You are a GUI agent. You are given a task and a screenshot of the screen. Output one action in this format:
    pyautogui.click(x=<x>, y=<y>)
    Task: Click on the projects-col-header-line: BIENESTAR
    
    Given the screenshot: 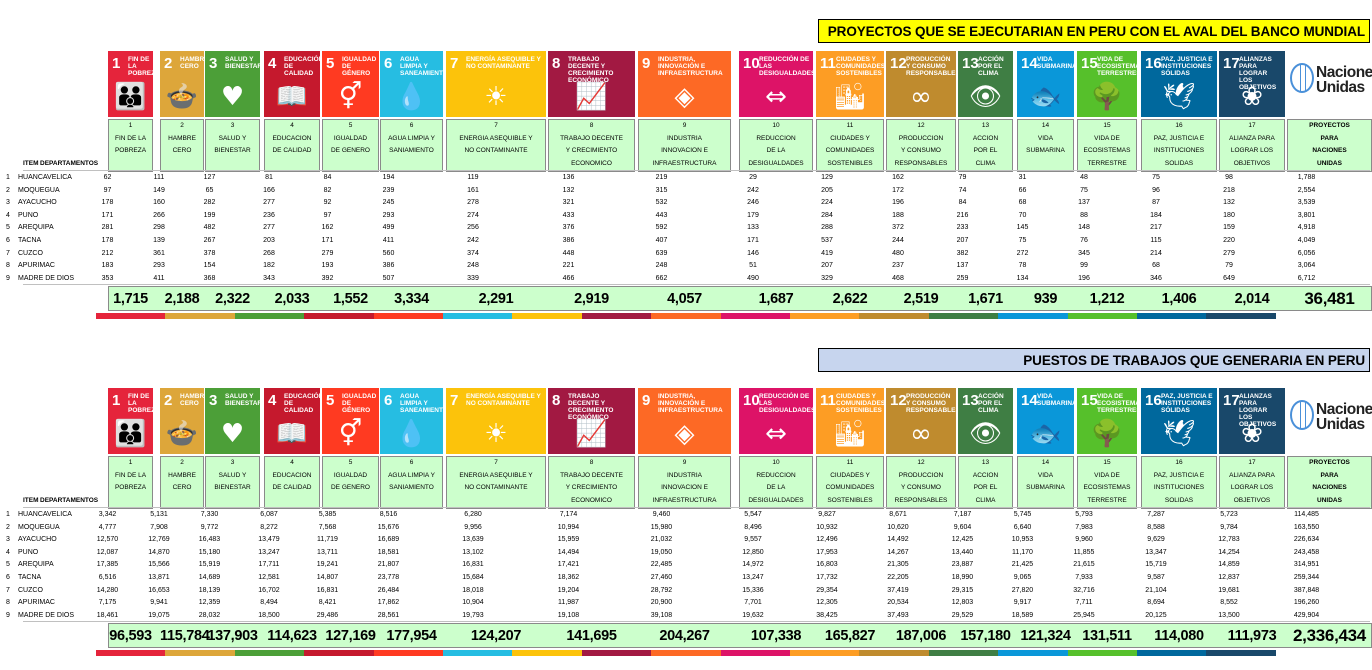 What is the action you would take?
    pyautogui.click(x=232, y=150)
    